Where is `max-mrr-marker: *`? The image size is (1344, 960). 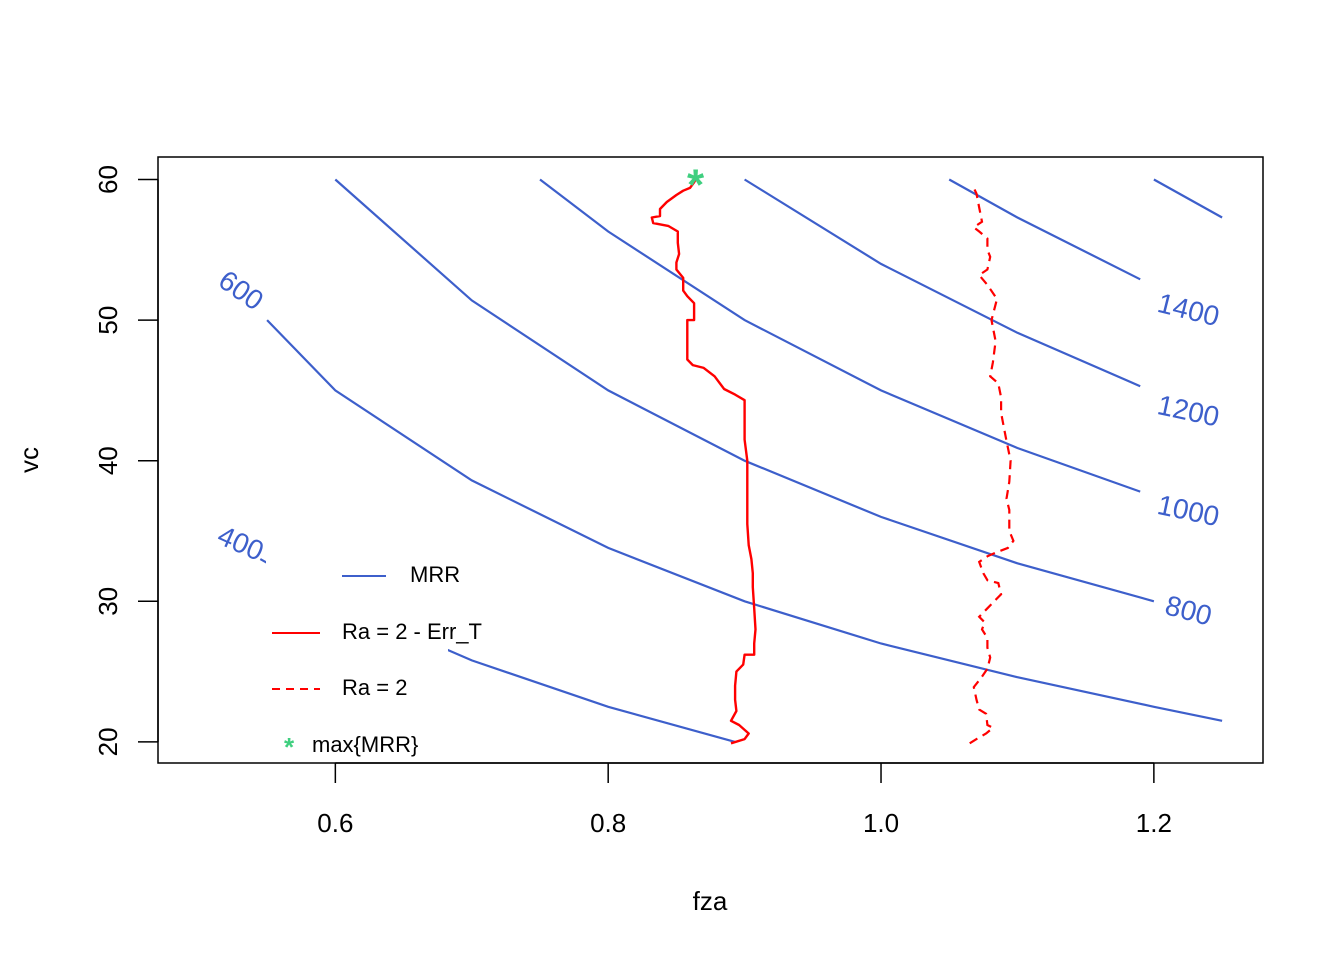 max-mrr-marker: * is located at coordinates (696, 185).